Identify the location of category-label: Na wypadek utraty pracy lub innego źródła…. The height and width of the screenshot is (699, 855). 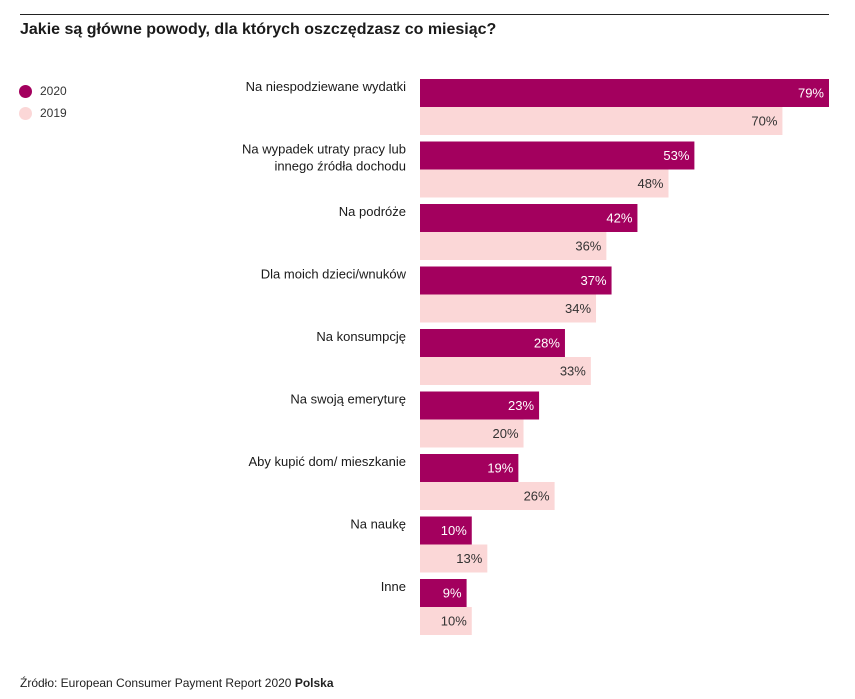
(324, 158).